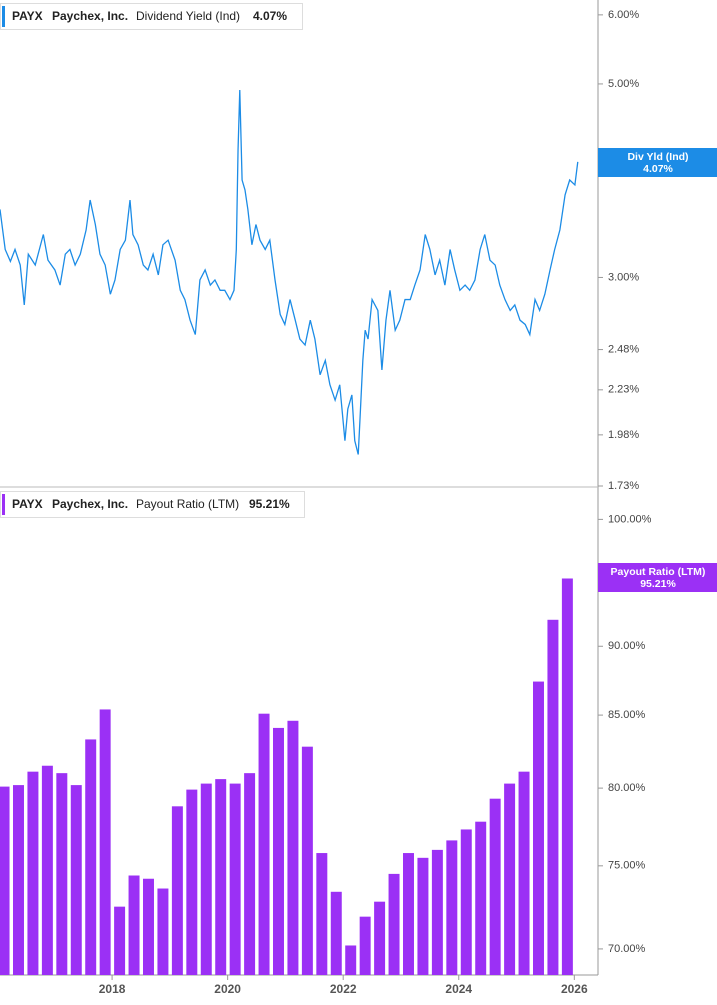  I want to click on badge-value: 4.07%, so click(658, 169).